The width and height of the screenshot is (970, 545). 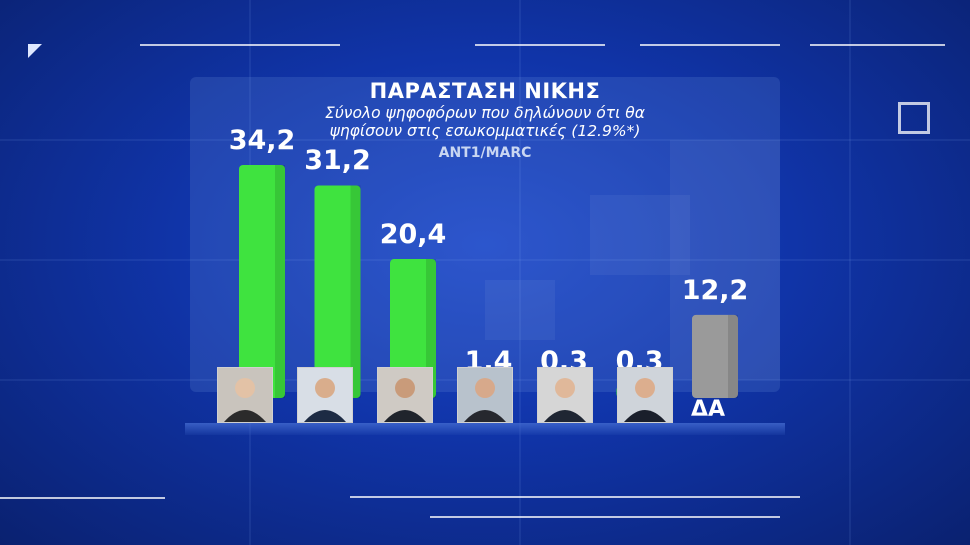 I want to click on square-outline-decoration, so click(x=914, y=118).